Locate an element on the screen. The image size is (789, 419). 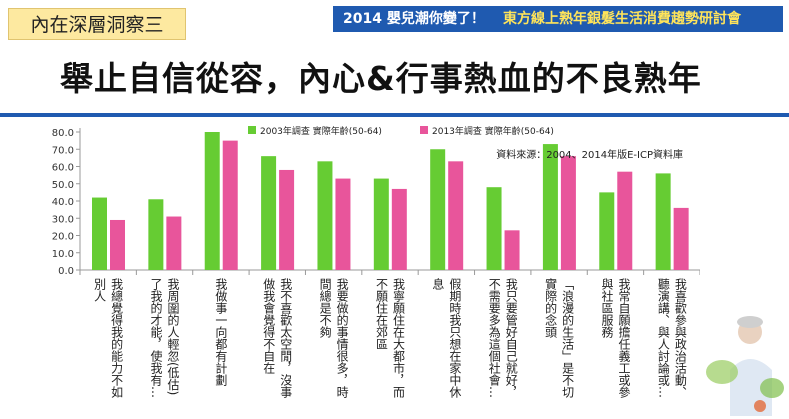
category-label: 我寧願住在大都市，而 is located at coordinates (399, 338).